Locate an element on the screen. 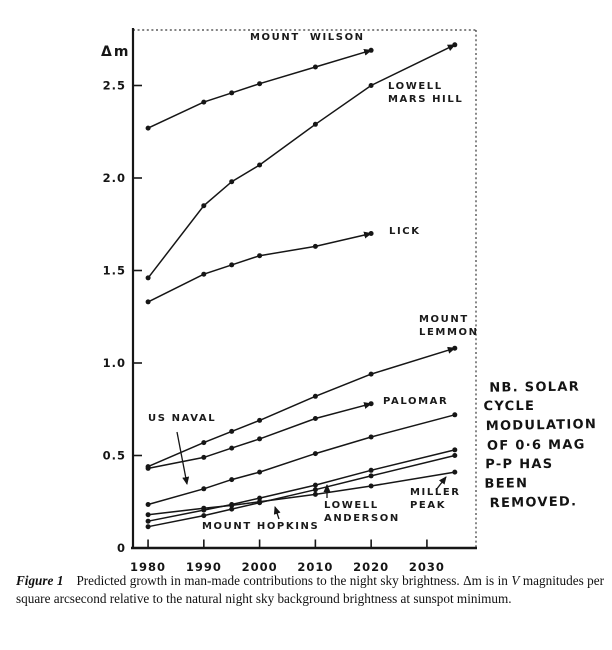  series-label-line: ANDERSON is located at coordinates (362, 518).